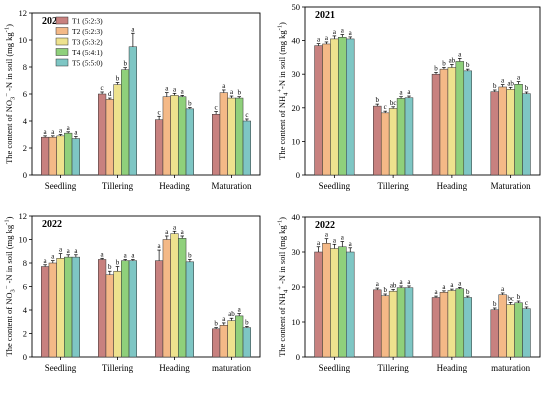  What do you see at coordinates (296, 287) in the screenshot?
I see `y-tick-label: 20` at bounding box center [296, 287].